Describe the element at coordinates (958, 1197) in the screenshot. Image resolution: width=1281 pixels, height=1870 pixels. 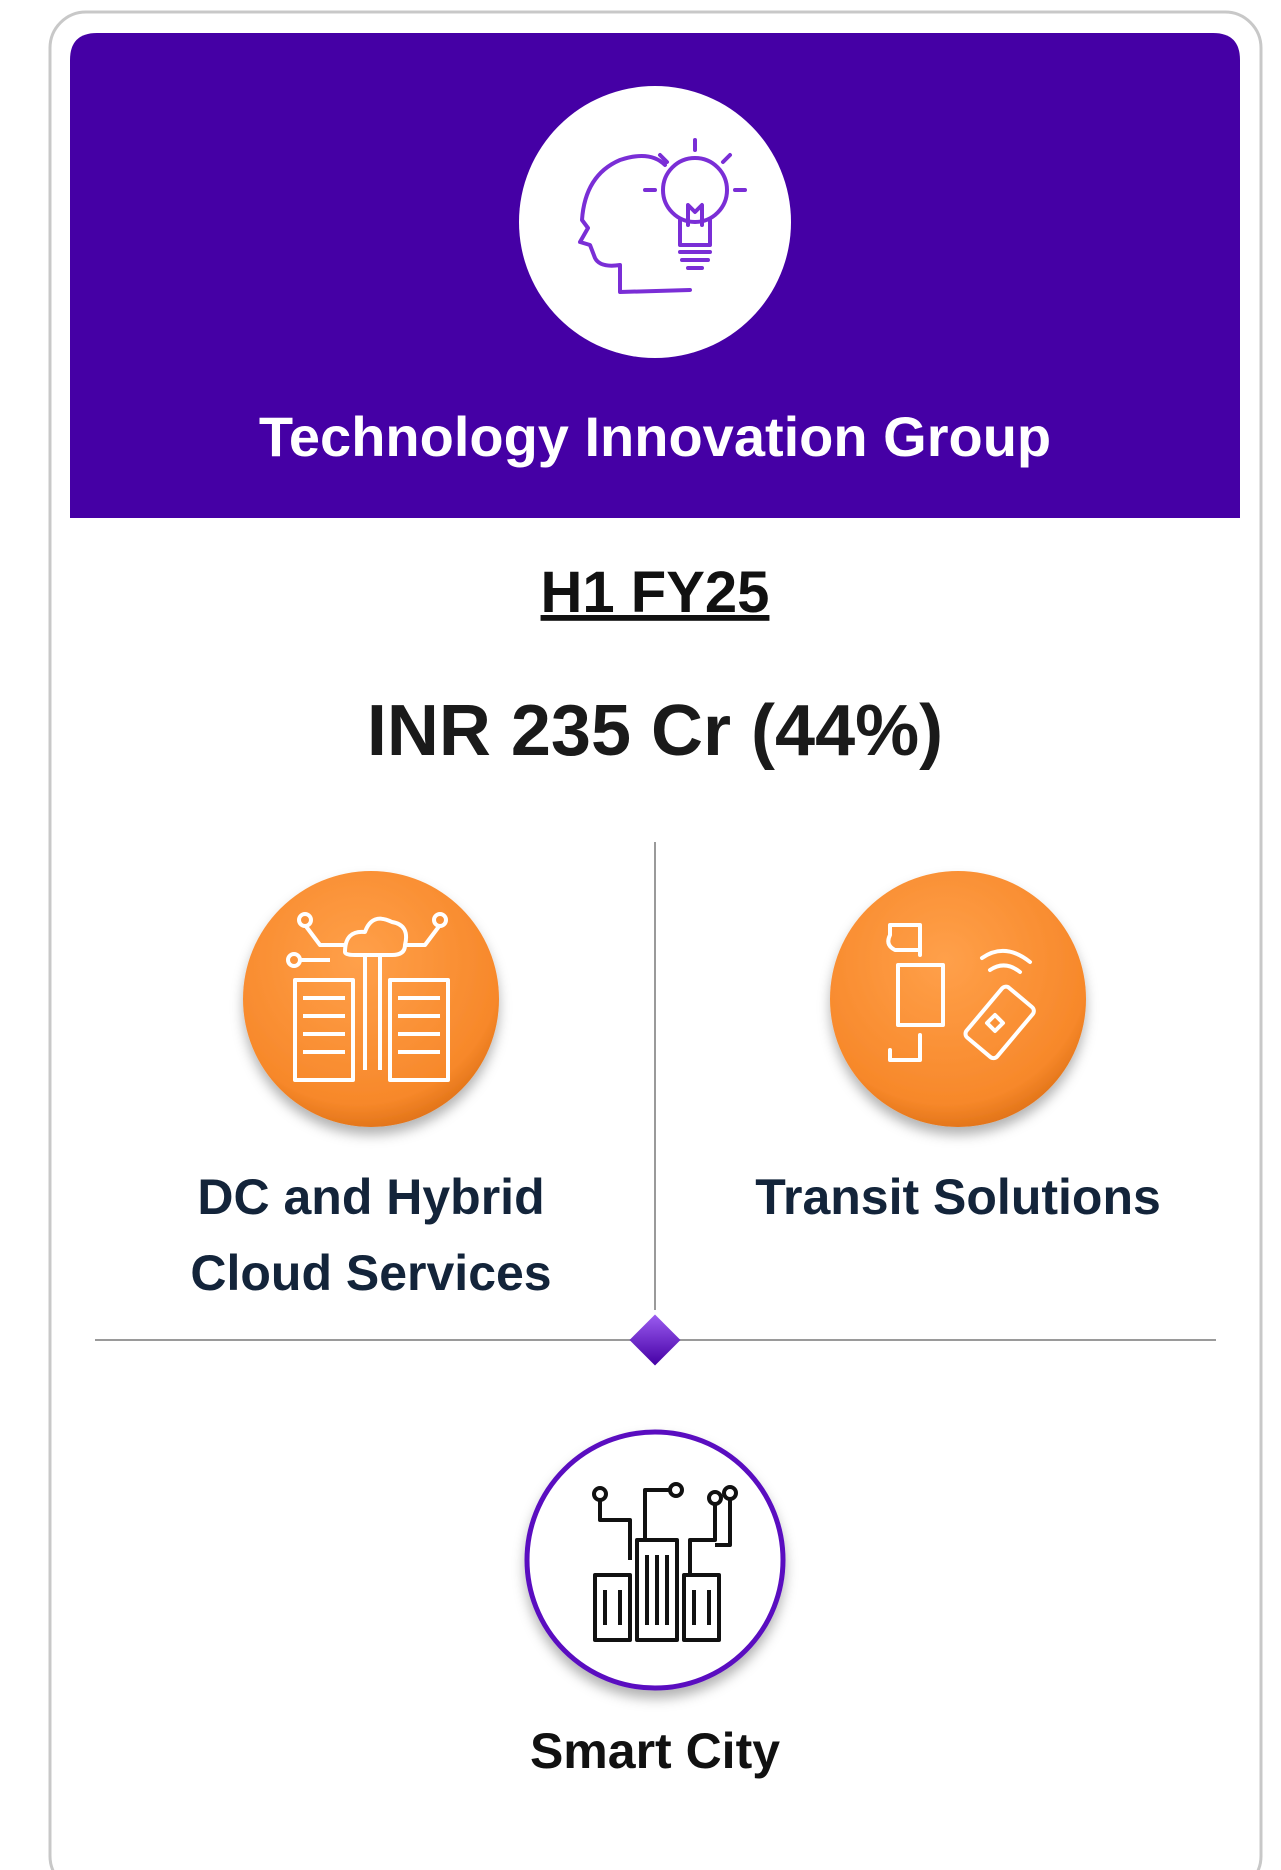
I see `segment-label: Transit Solutions` at that location.